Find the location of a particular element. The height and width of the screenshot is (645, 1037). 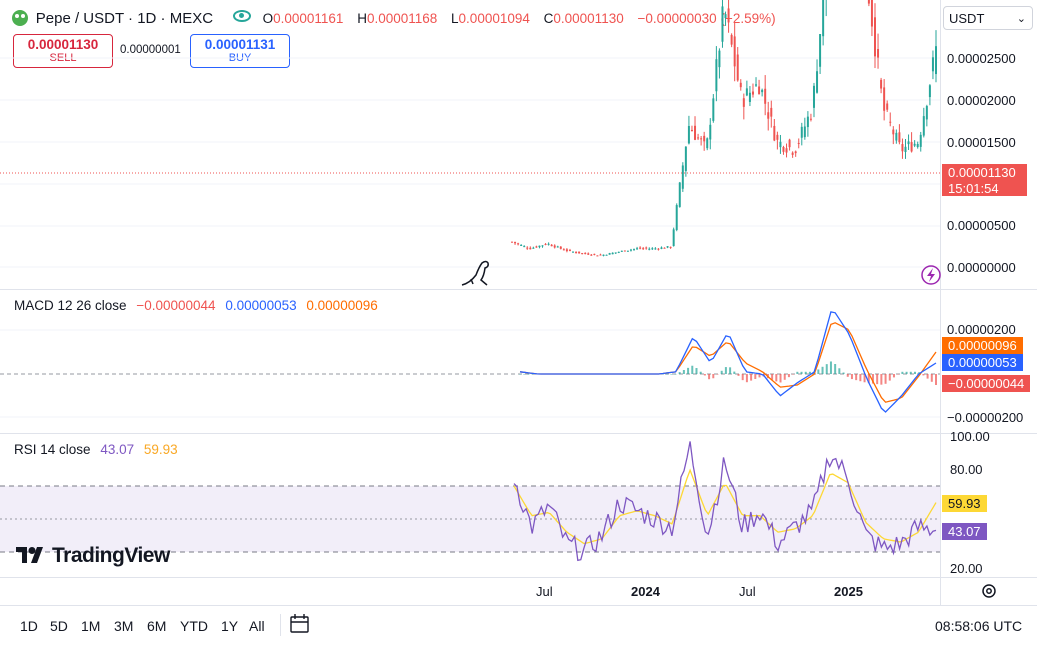

dinosaur-icon is located at coordinates (475, 273).